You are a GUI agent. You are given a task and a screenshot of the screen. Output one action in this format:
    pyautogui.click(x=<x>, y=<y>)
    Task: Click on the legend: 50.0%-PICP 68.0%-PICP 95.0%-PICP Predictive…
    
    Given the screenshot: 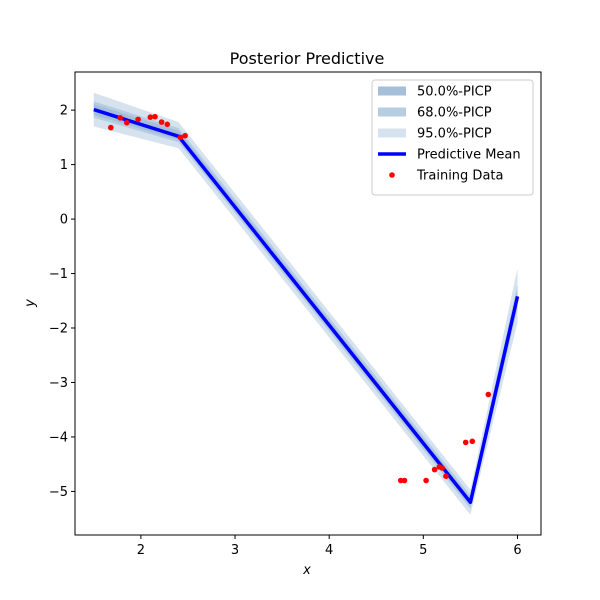 What is the action you would take?
    pyautogui.click(x=452, y=137)
    